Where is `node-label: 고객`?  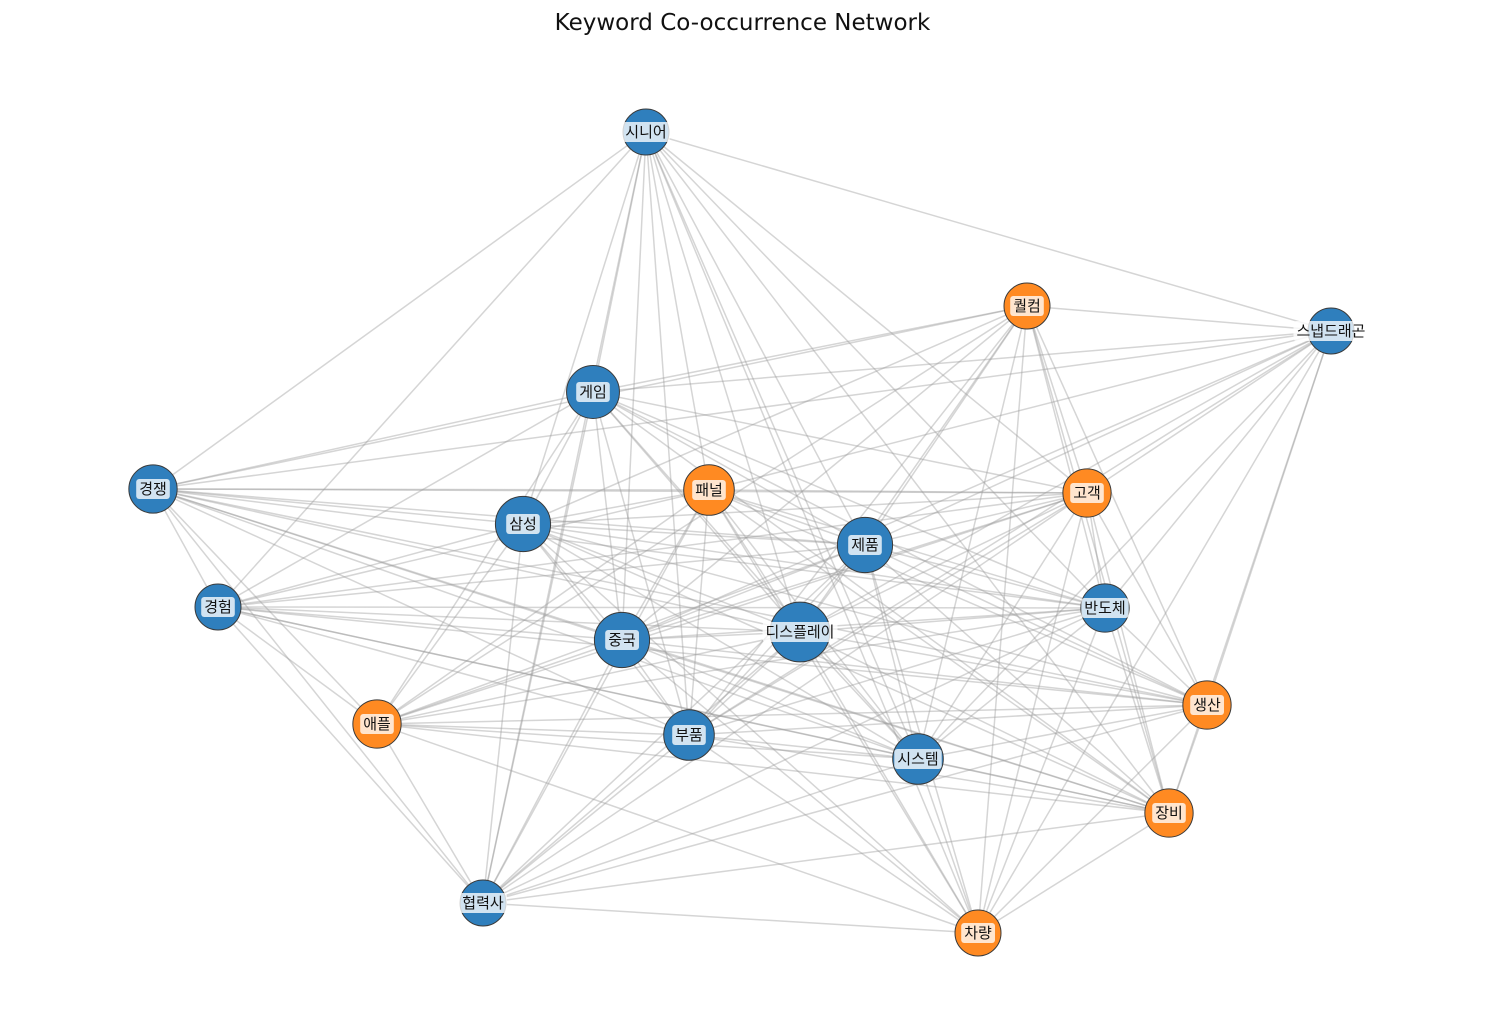
node-label: 고객 is located at coordinates (1087, 493).